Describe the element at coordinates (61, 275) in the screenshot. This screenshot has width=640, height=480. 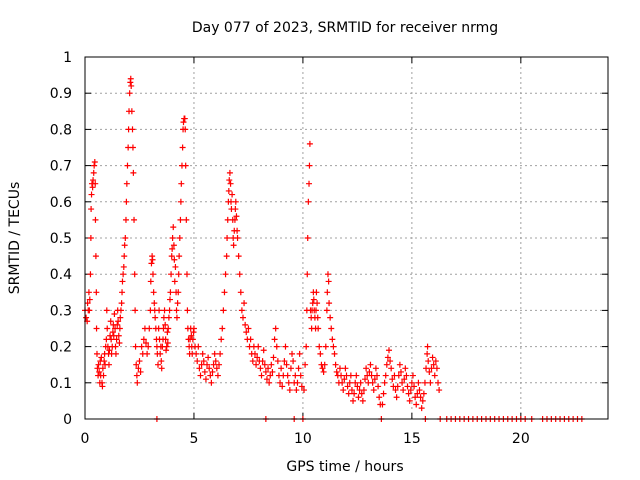
I see `y-tick-label: 0.4` at that location.